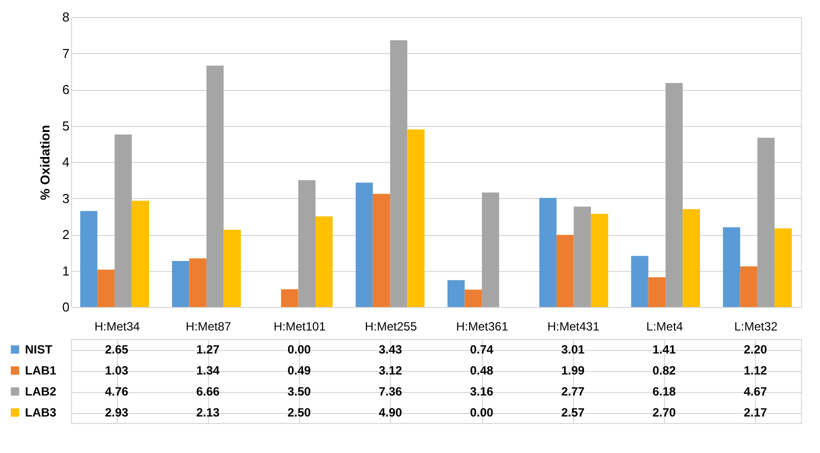  Describe the element at coordinates (390, 413) in the screenshot. I see `data-label: 4.90` at that location.